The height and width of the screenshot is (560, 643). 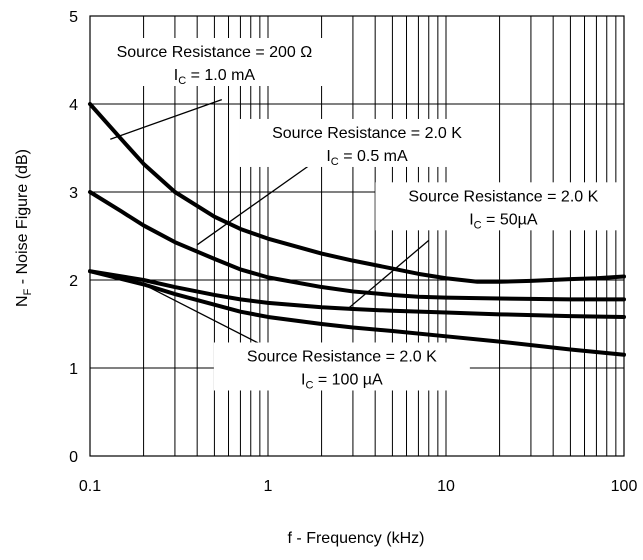 I want to click on annotation-title-2: Source Resistance = 2.0 K, so click(x=367, y=133).